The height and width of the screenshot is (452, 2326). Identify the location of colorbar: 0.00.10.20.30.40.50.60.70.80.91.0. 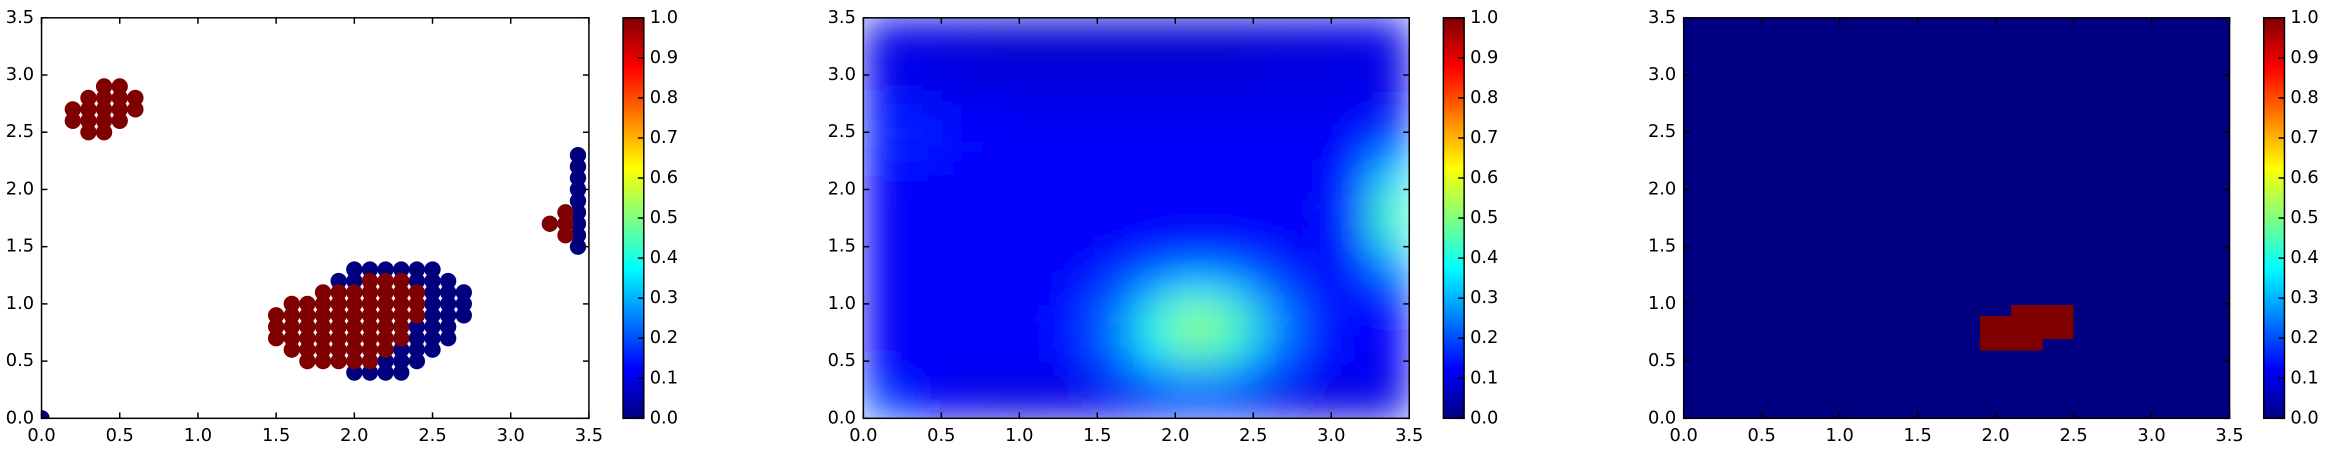
(650, 217).